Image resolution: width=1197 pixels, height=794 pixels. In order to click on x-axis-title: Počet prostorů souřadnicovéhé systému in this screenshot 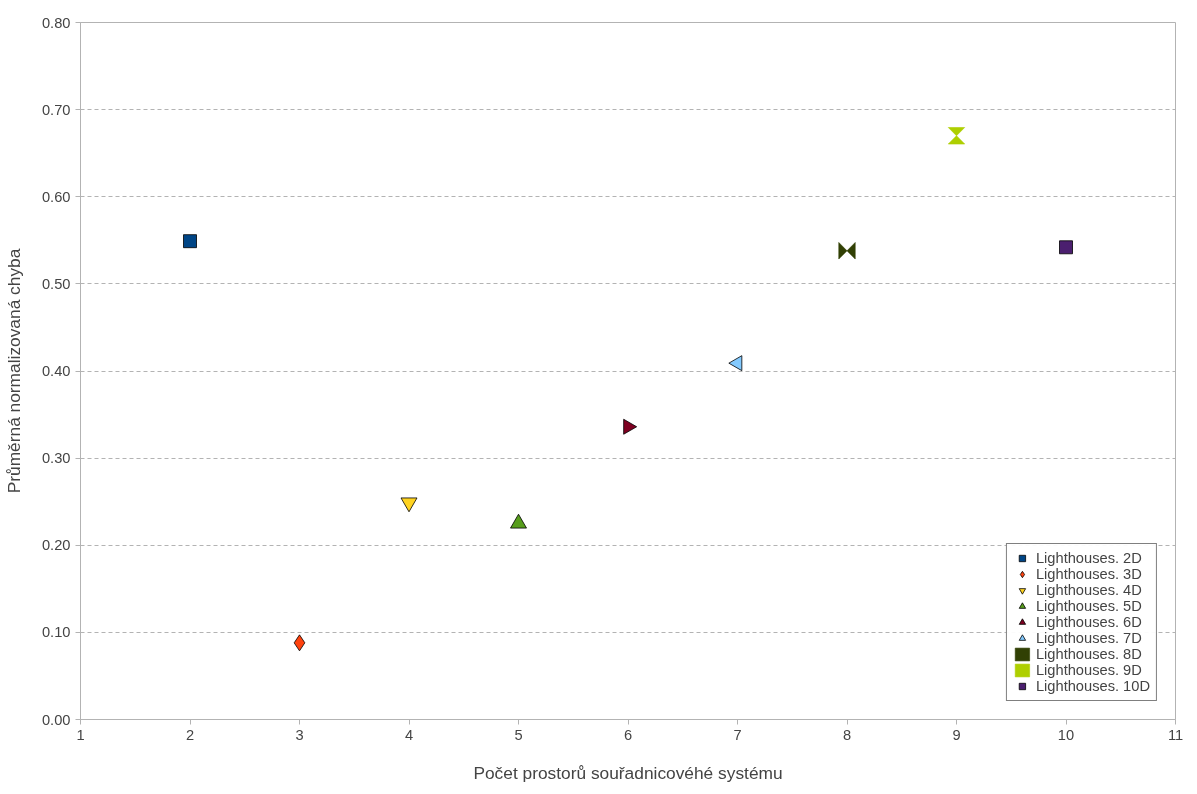, I will do `click(628, 772)`.